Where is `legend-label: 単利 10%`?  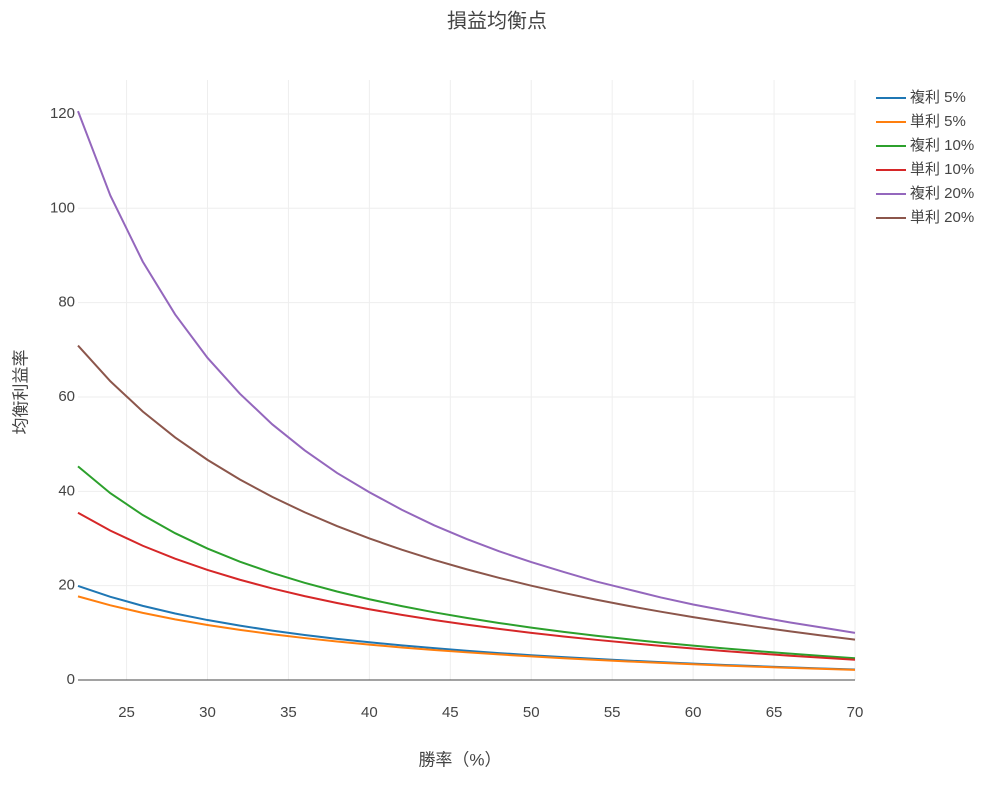 legend-label: 単利 10% is located at coordinates (942, 169).